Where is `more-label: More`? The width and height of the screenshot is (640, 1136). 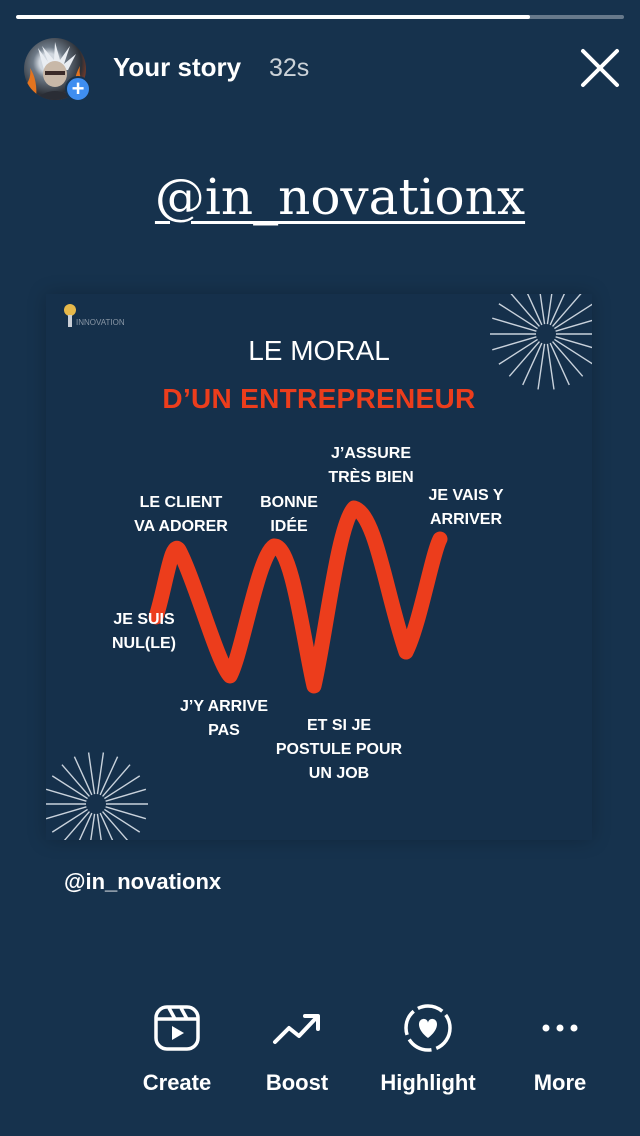
more-label: More is located at coordinates (560, 1082).